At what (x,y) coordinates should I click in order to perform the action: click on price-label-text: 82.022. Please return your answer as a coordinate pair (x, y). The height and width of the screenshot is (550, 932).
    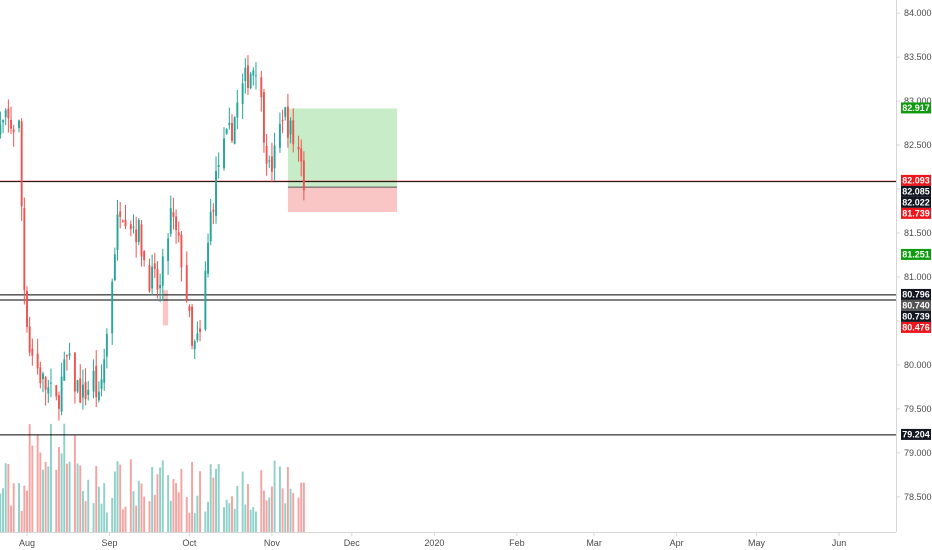
    Looking at the image, I should click on (916, 202).